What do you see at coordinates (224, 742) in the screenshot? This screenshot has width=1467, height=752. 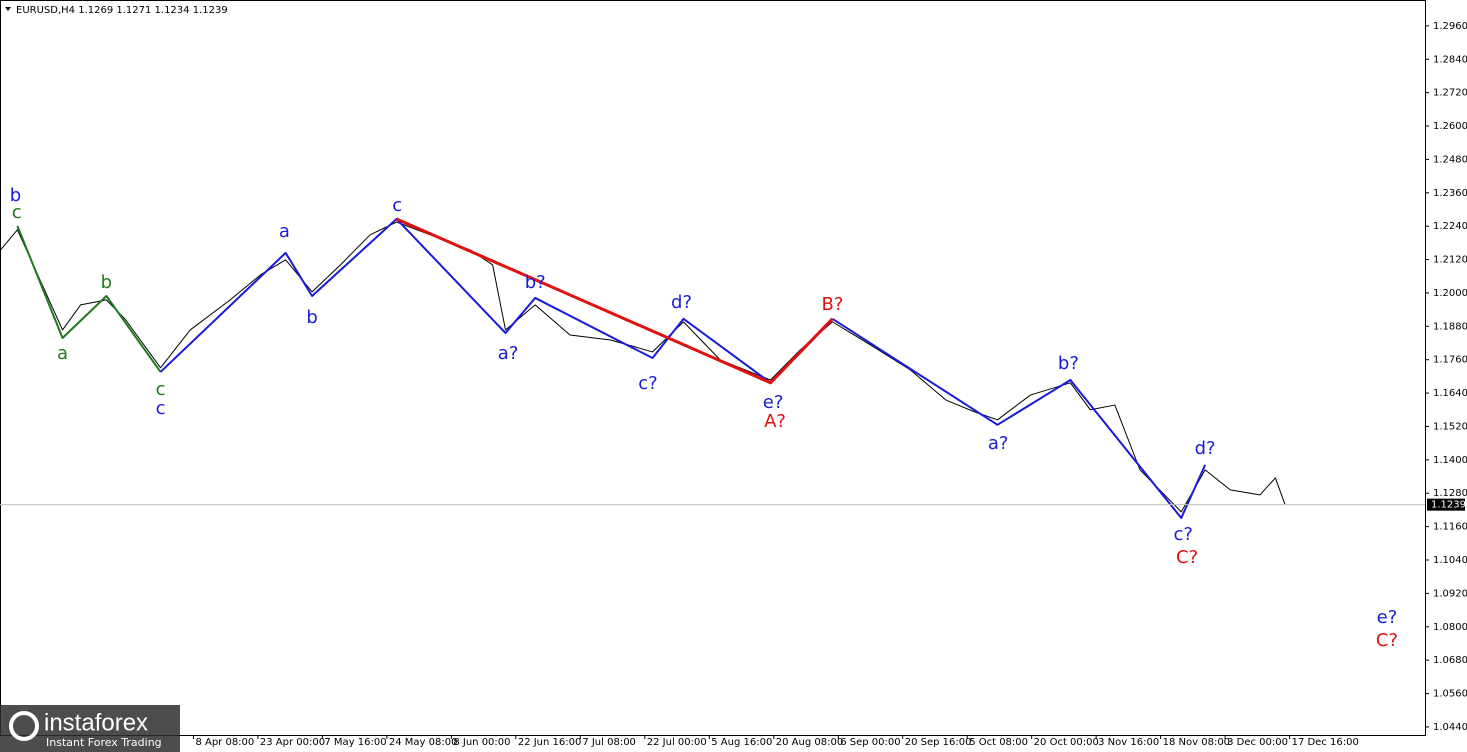 I see `x-tick-label: 8 Apr 08:00` at bounding box center [224, 742].